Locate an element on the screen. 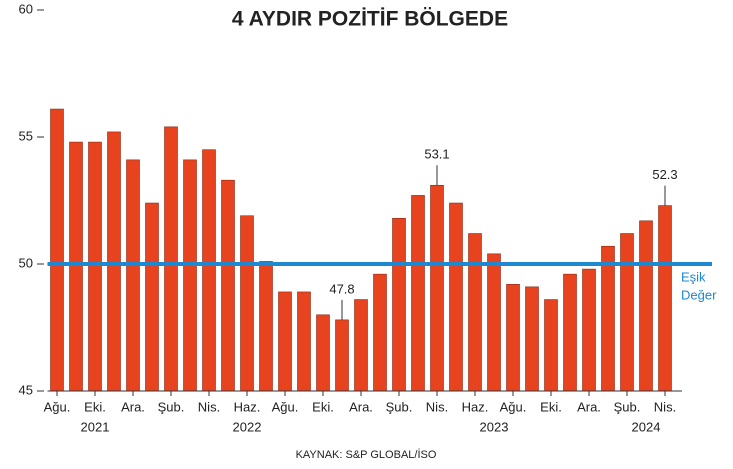  data-label: 53.1 is located at coordinates (436, 154).